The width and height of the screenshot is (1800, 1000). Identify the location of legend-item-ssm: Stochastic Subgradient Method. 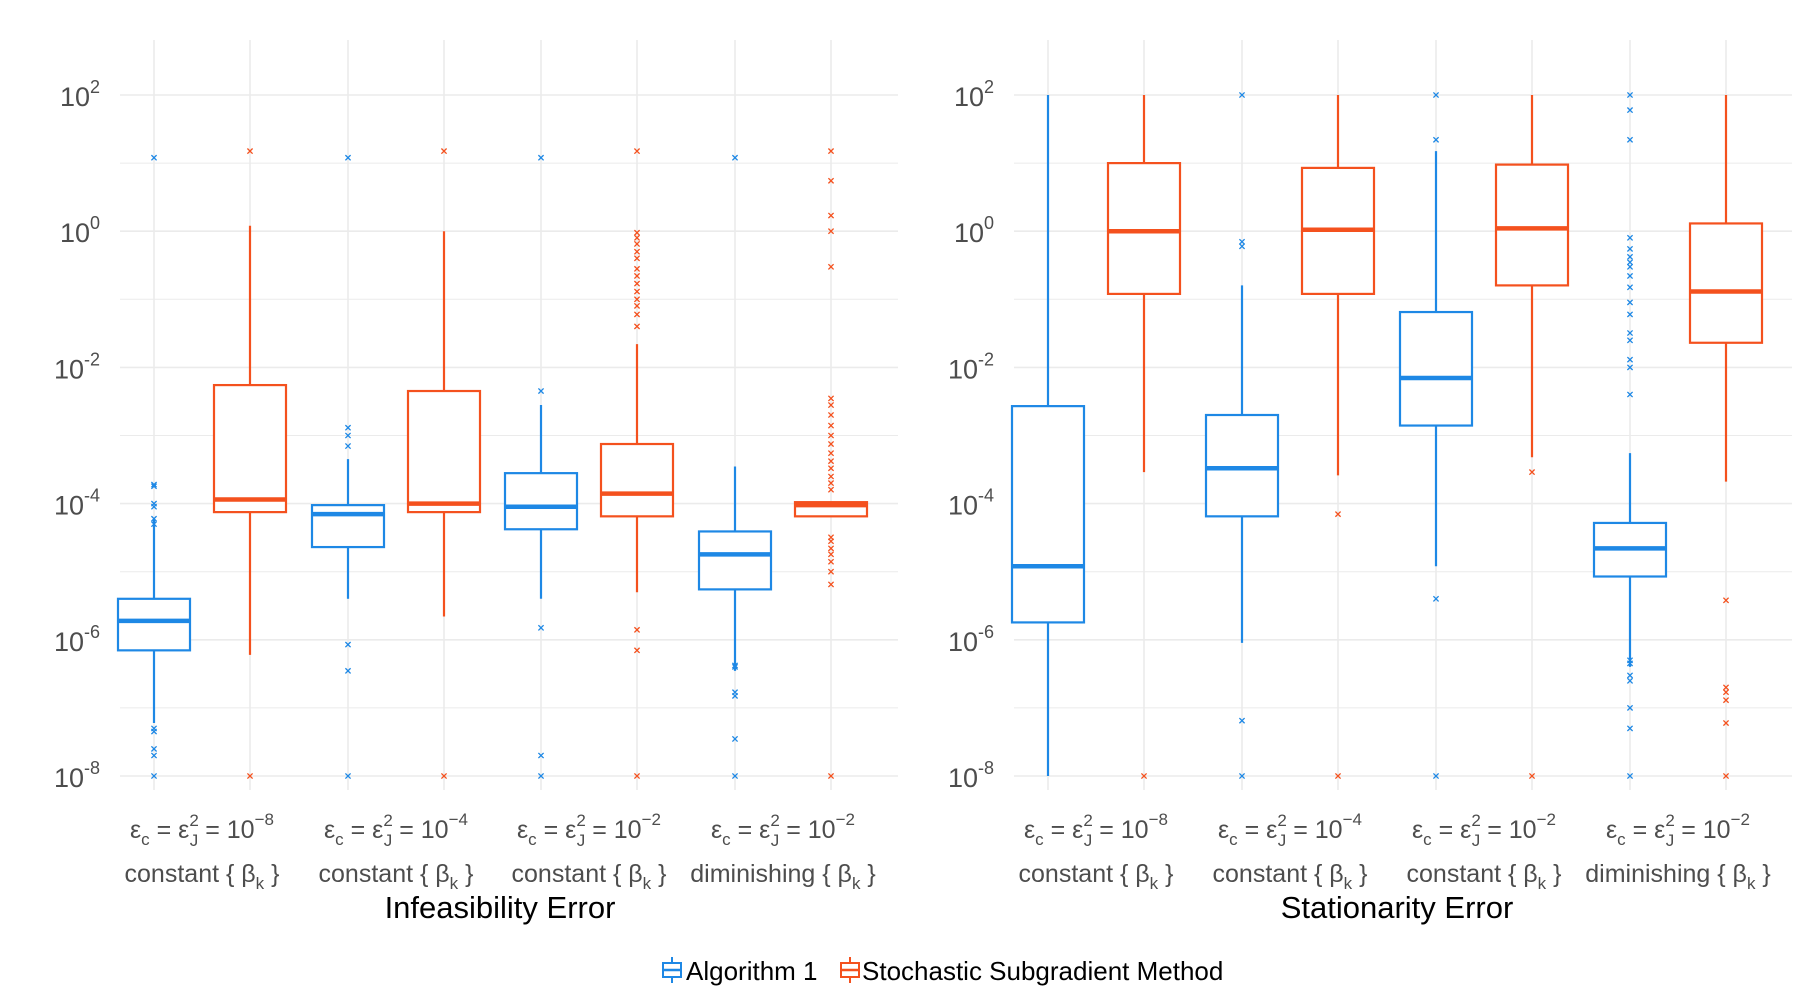
(1031, 971).